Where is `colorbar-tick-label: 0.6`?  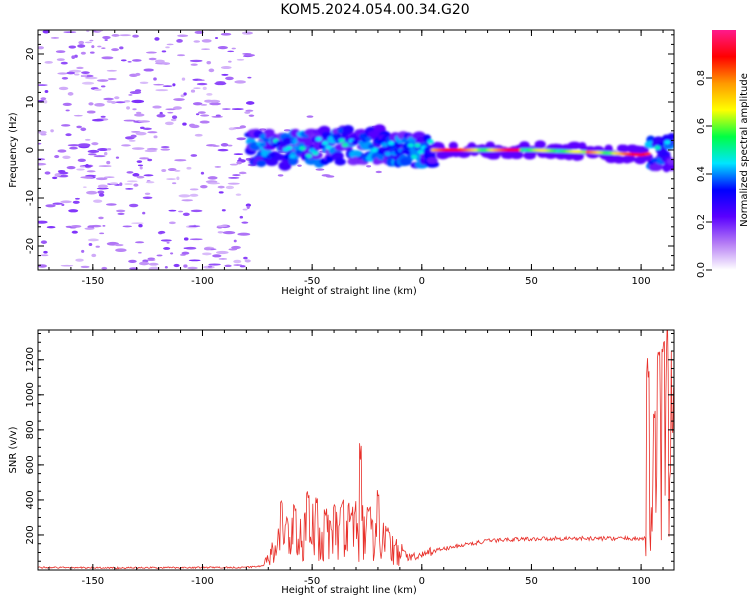
colorbar-tick-label: 0.6 is located at coordinates (701, 126).